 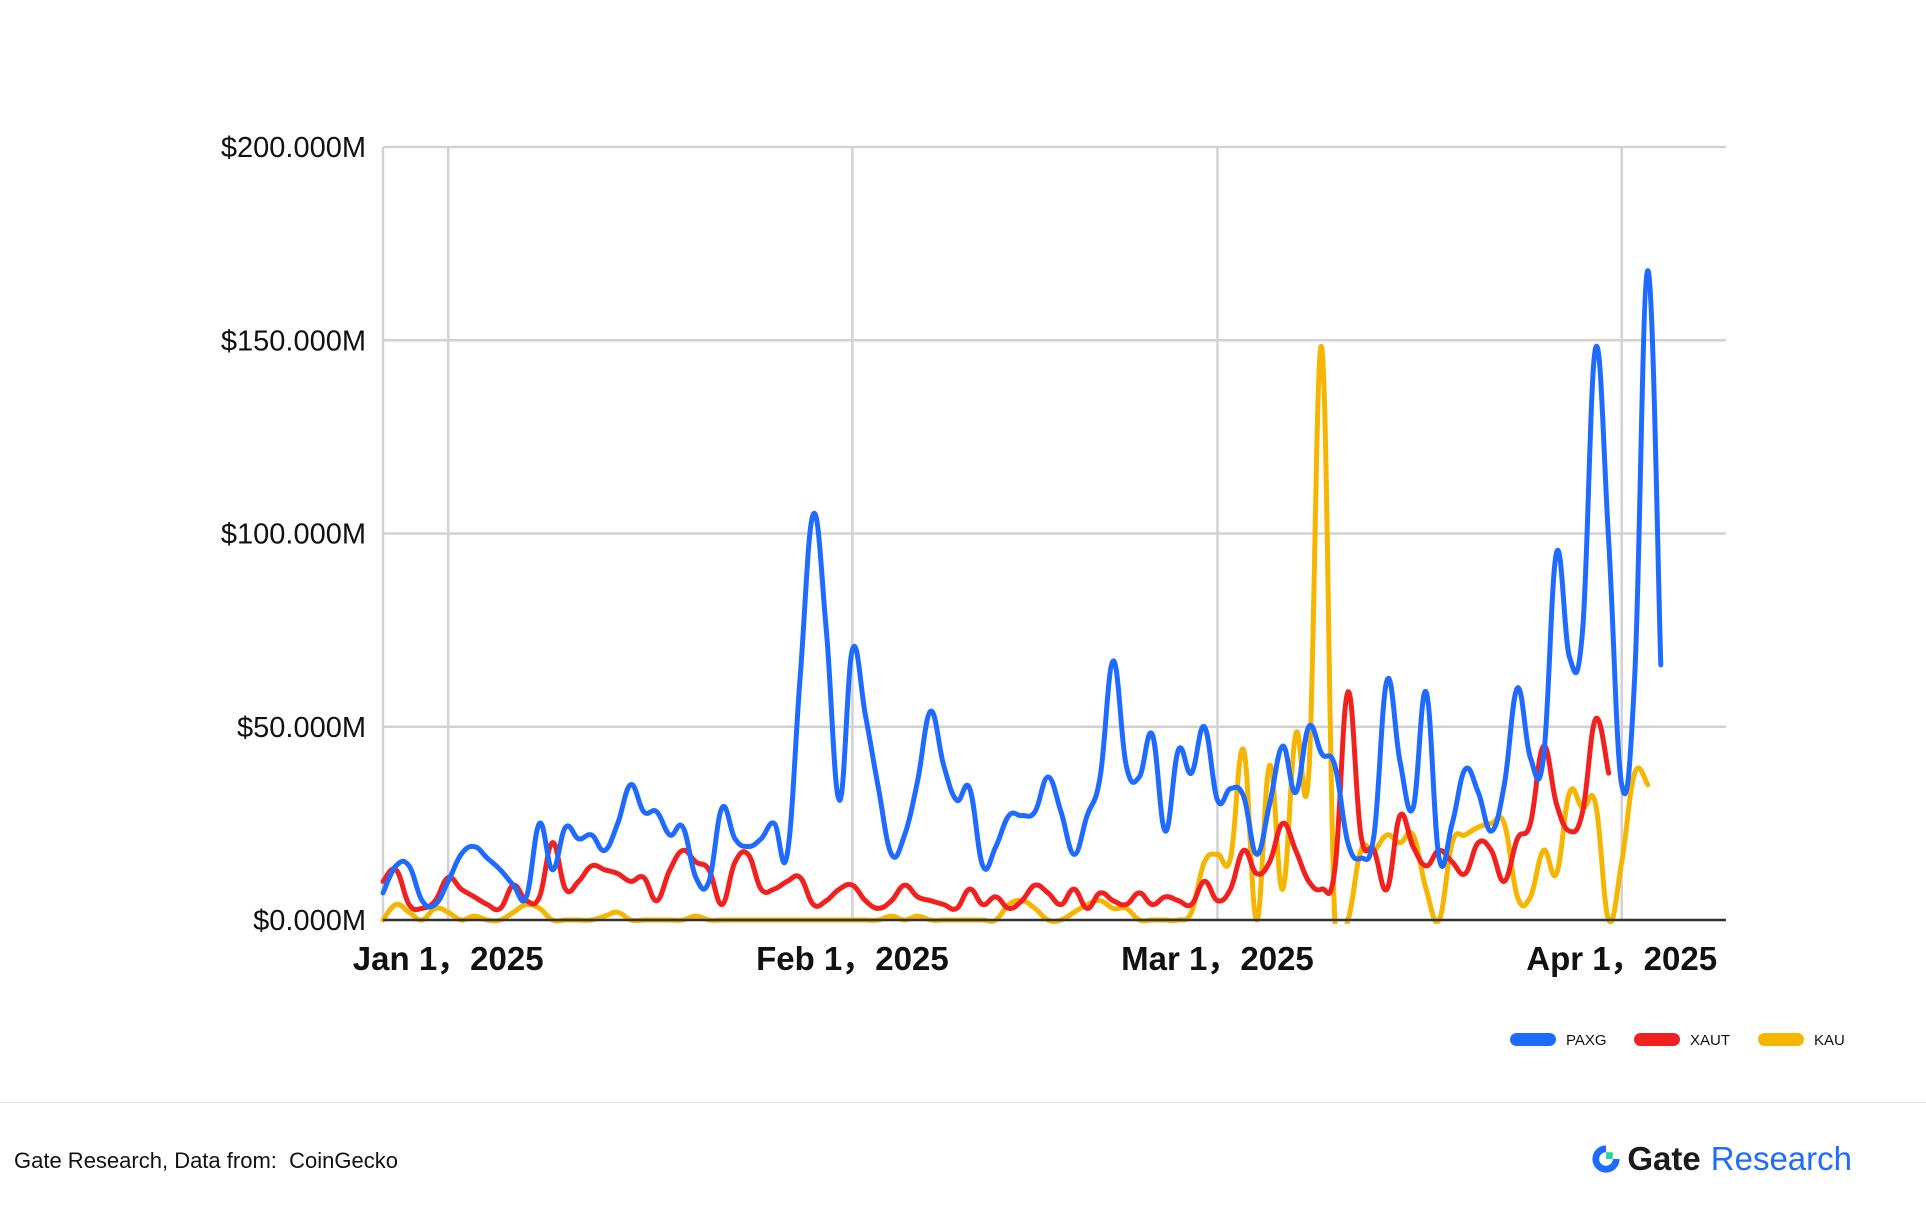 I want to click on legend-swatch-xaut, so click(x=1657, y=1039).